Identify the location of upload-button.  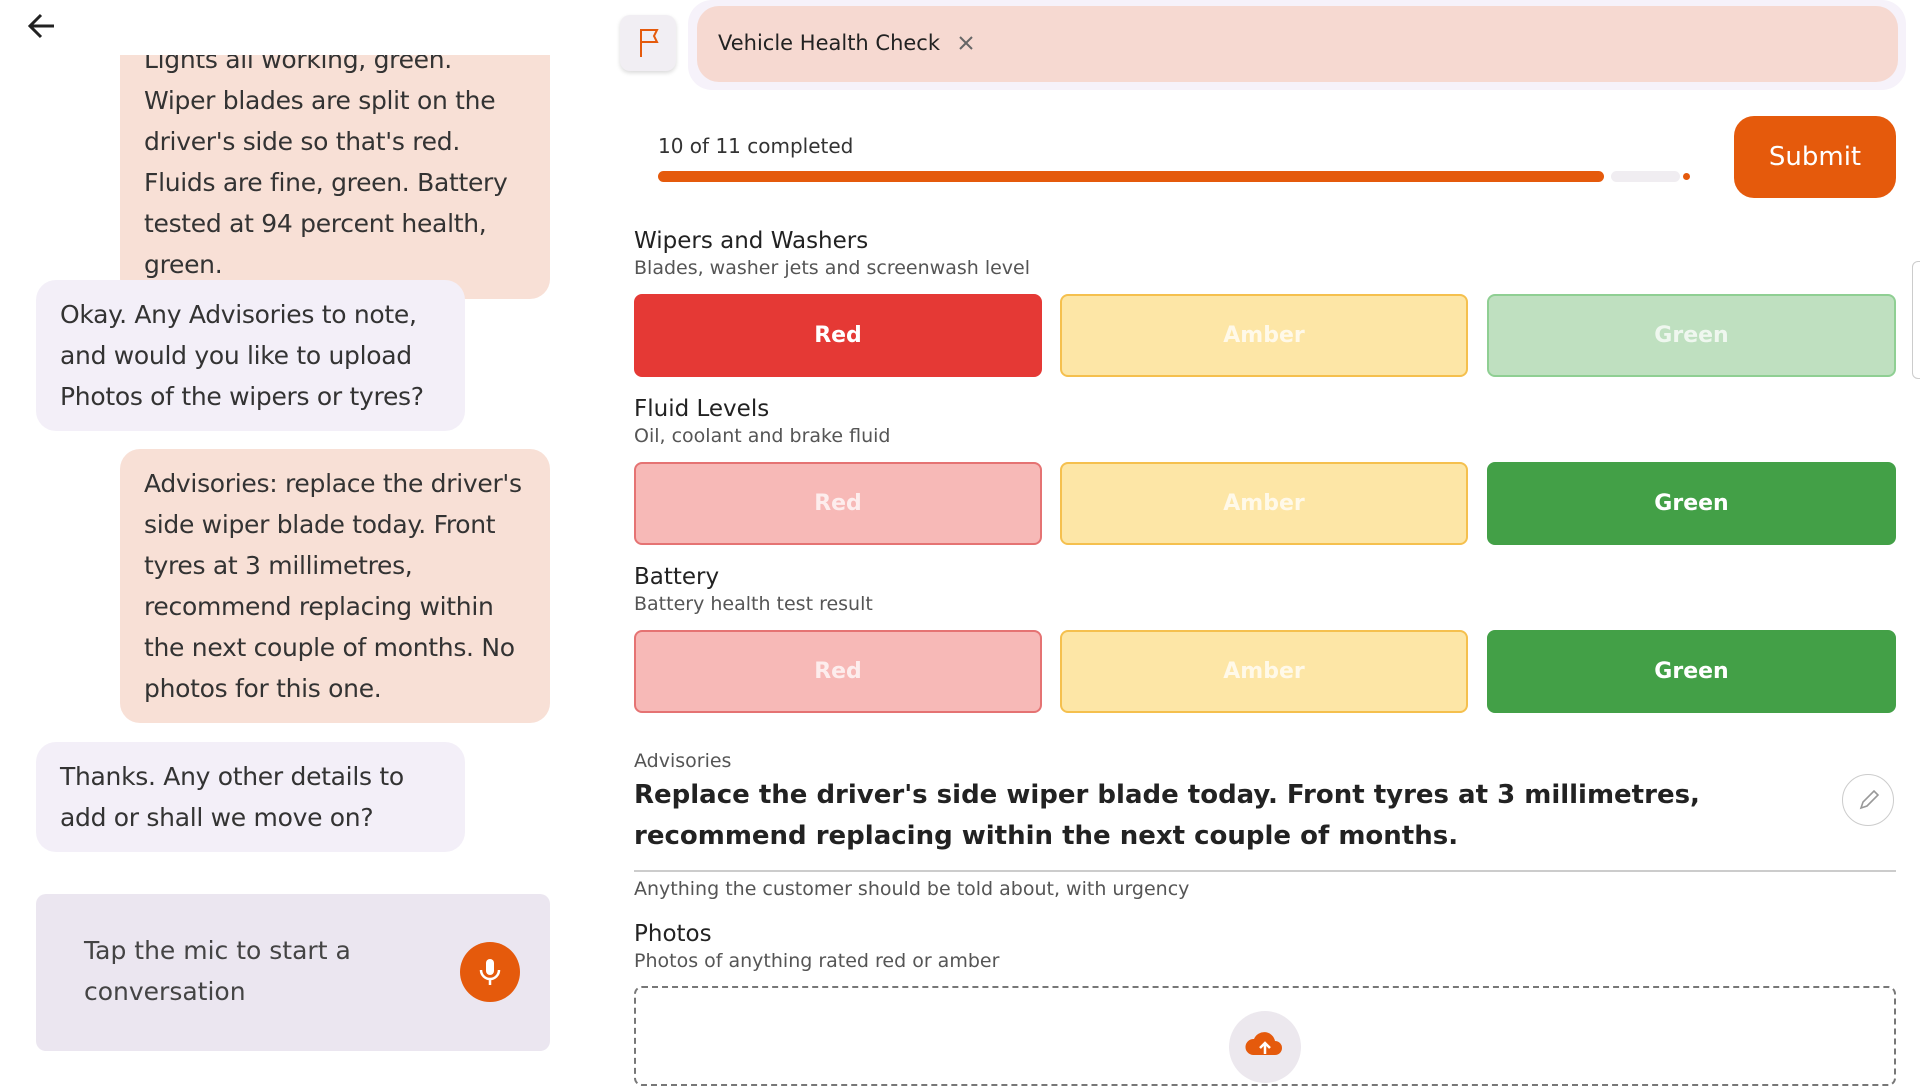
(1265, 1047).